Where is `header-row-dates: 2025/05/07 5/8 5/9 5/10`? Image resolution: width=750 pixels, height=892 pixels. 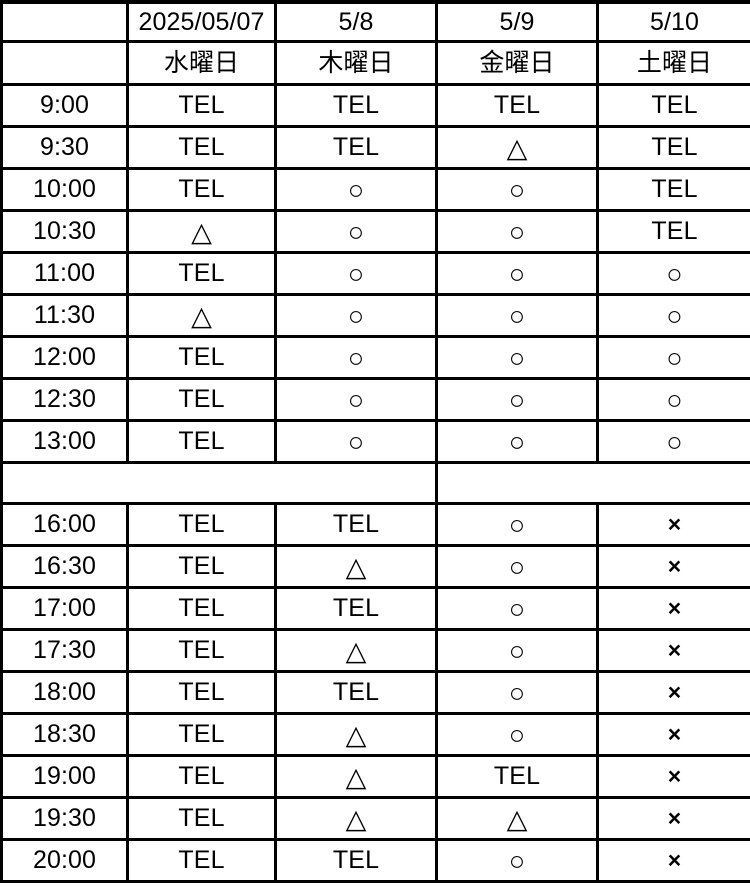
header-row-dates: 2025/05/07 5/8 5/9 5/10 is located at coordinates (375, 21).